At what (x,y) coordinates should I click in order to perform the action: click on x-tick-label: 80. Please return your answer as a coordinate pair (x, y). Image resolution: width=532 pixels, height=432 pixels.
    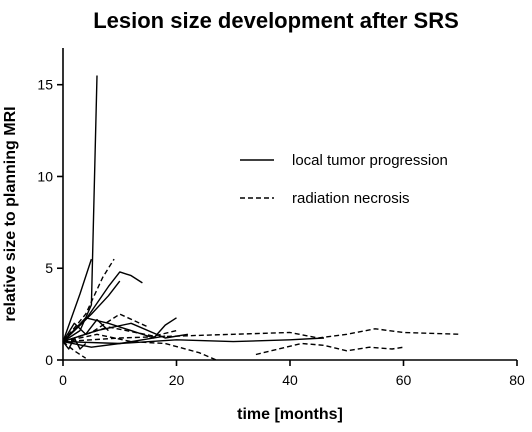
    Looking at the image, I should click on (517, 380).